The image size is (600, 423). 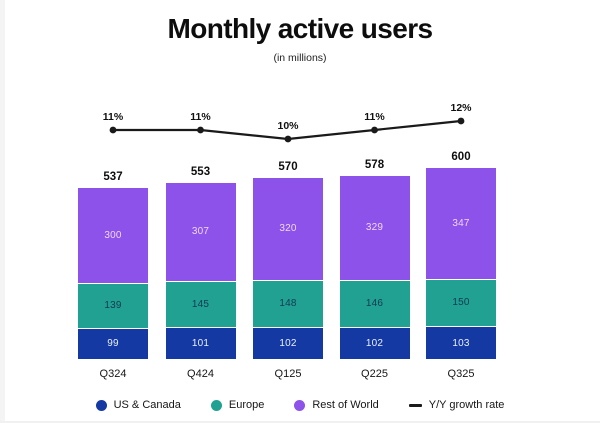 I want to click on segment-us-canada: 99, so click(x=113, y=343).